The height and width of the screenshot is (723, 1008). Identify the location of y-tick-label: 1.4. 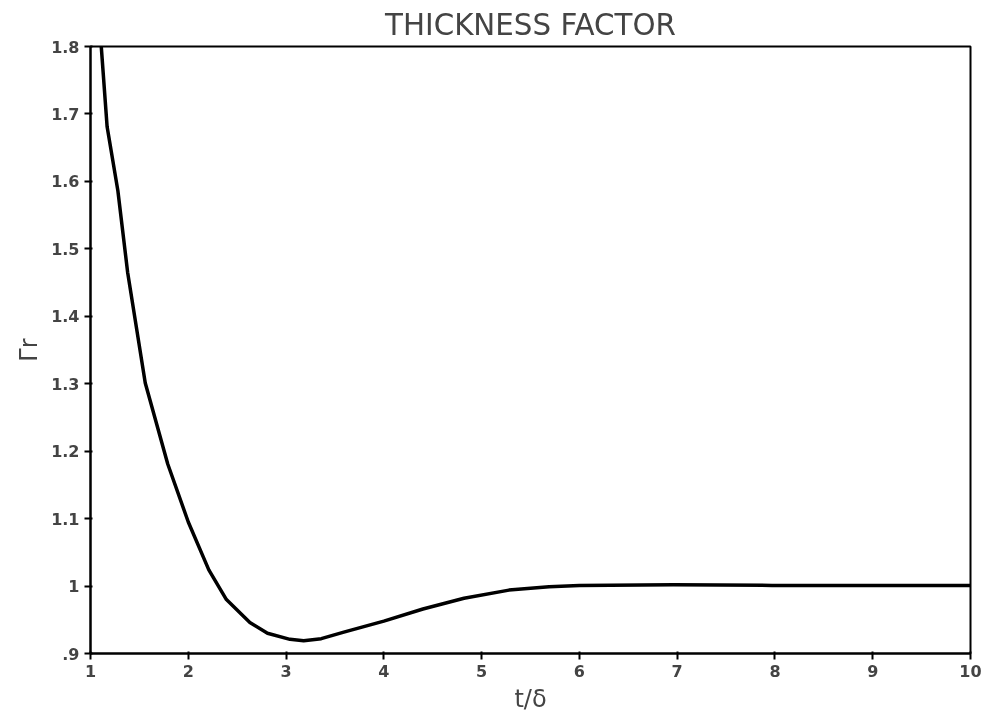
(65, 317).